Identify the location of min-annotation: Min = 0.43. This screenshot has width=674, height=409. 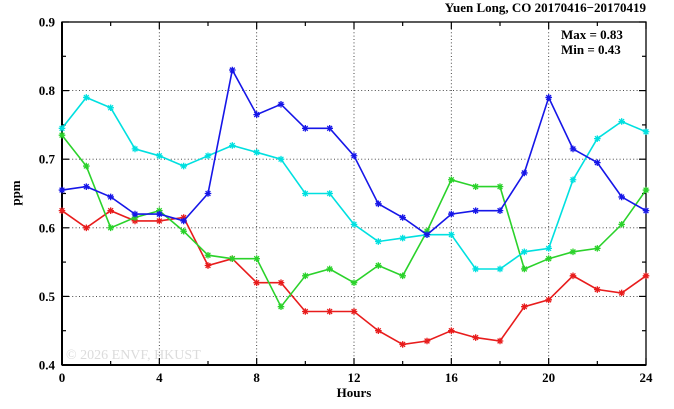
(591, 49).